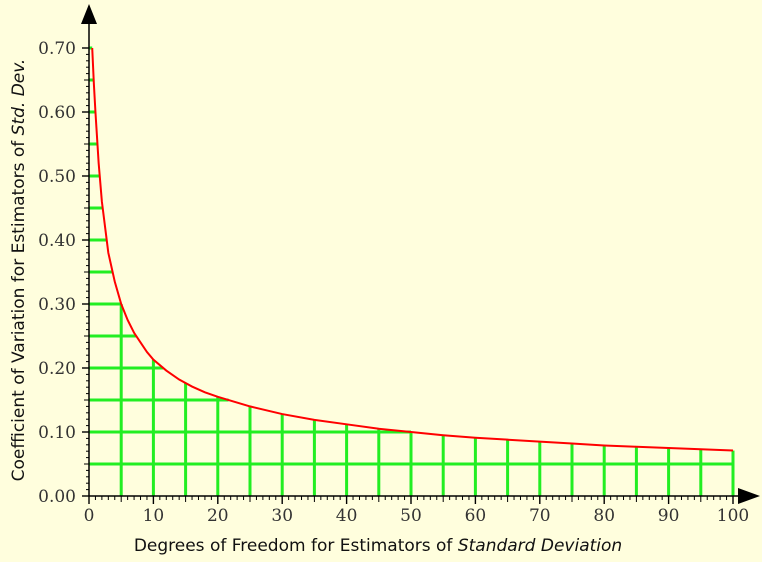 Image resolution: width=762 pixels, height=562 pixels. I want to click on x-tick-label: 50, so click(411, 516).